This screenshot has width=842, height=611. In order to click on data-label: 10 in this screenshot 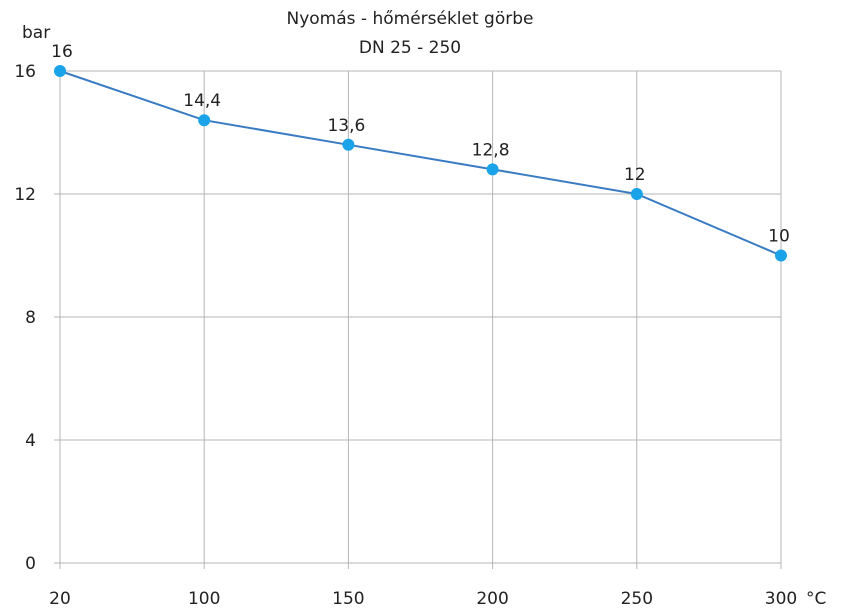, I will do `click(779, 237)`.